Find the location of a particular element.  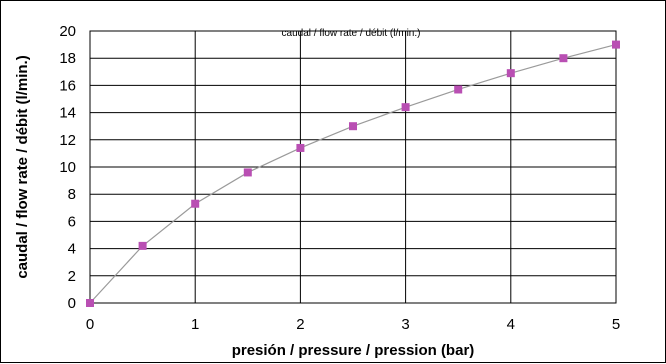

y-tick-label: 14 is located at coordinates (67, 113).